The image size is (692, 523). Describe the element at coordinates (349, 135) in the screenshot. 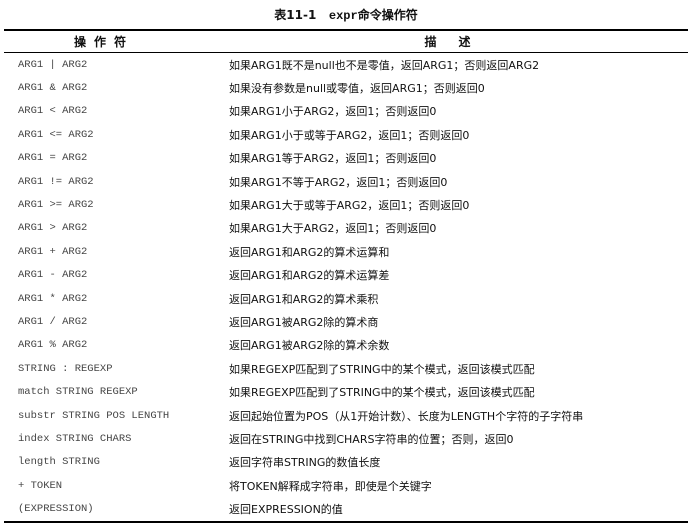

I see `description-cell: 如果ARG1小于或等于ARG2，返回1；否则返回0` at that location.